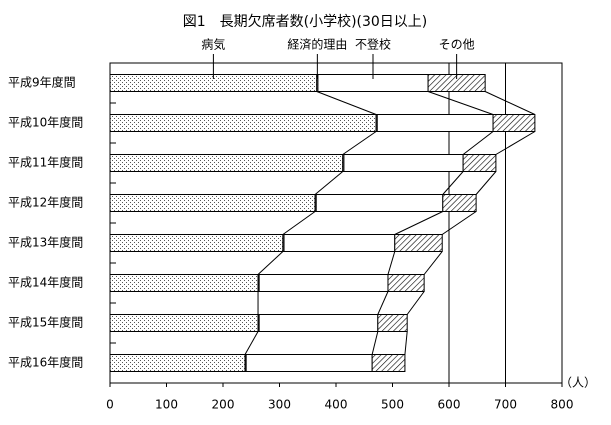 This screenshot has height=425, width=611. I want to click on legend-label: 経済的理由, so click(317, 44).